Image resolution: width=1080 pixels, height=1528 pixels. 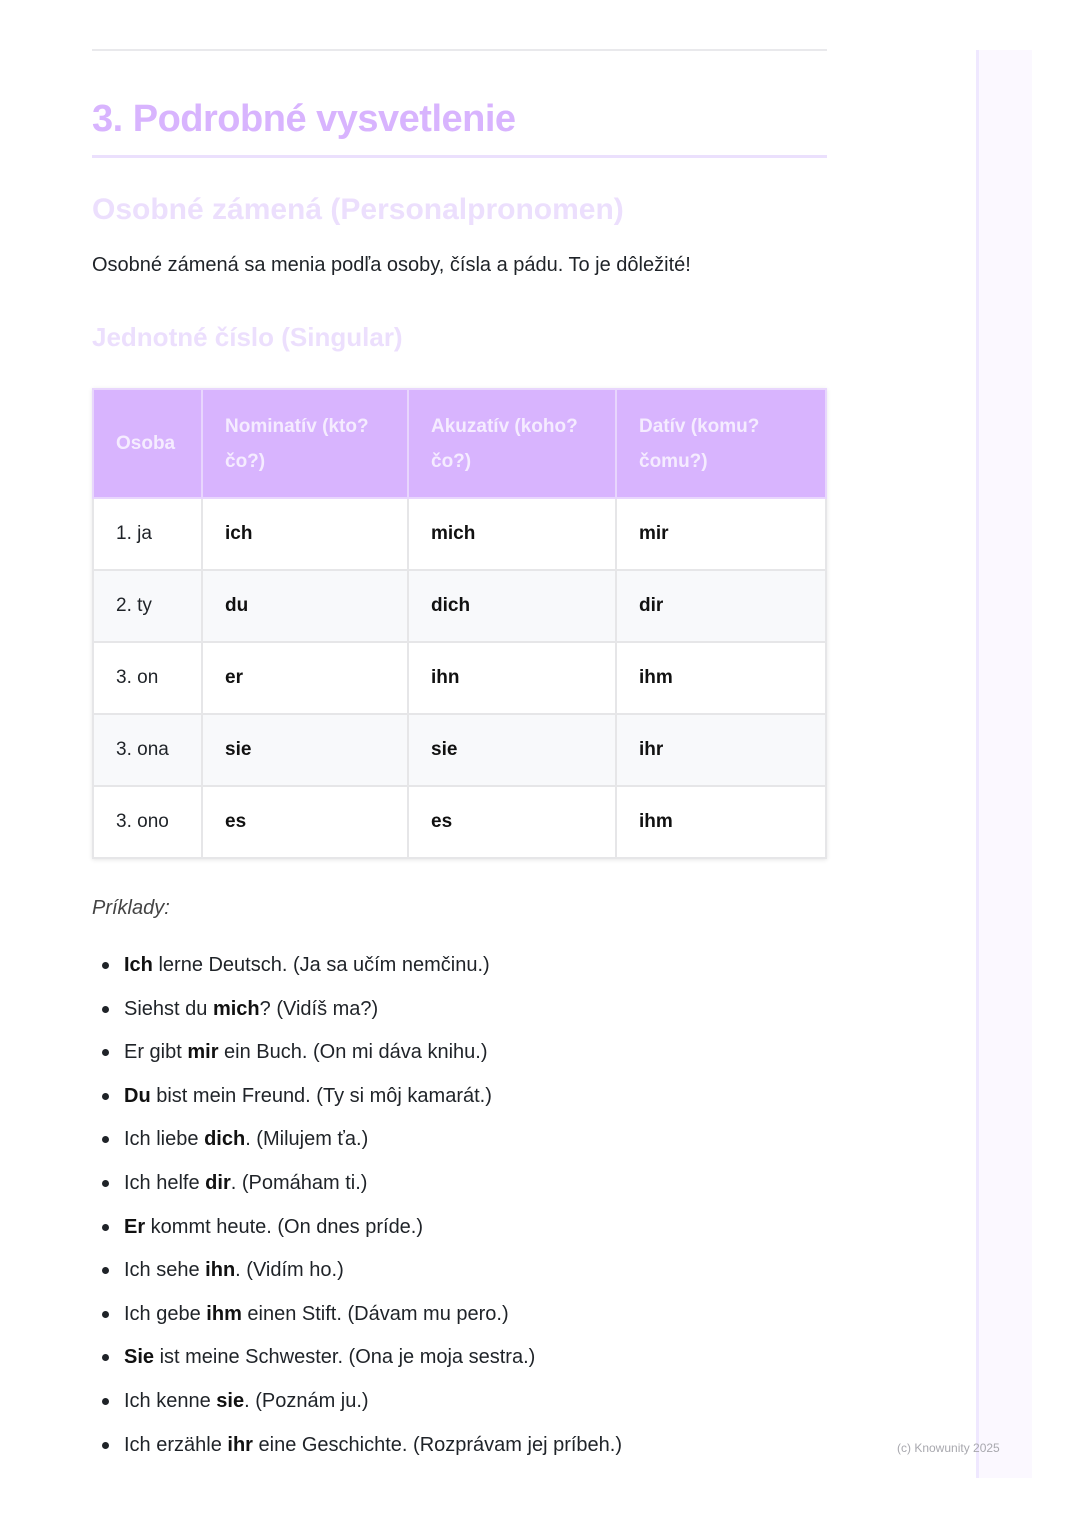 What do you see at coordinates (307, 1139) in the screenshot?
I see `example-text: . (Milujem ťa.)` at bounding box center [307, 1139].